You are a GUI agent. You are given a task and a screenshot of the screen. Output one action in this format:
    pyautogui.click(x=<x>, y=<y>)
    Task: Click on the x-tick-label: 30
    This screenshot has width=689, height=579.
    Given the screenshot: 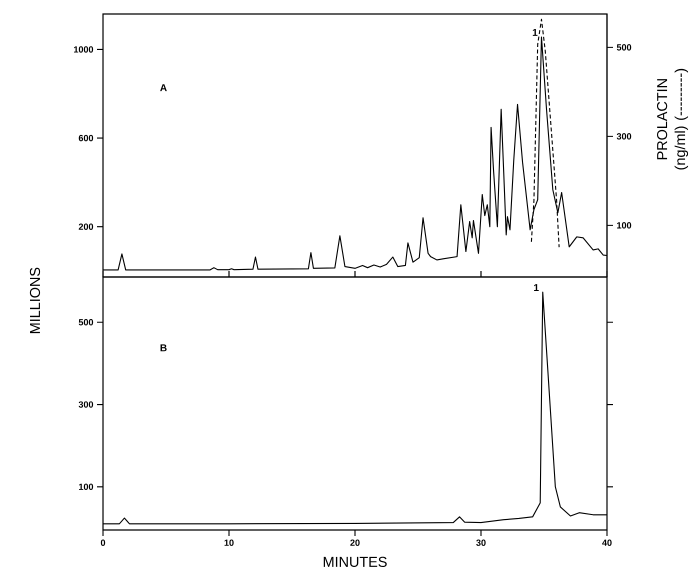 What is the action you would take?
    pyautogui.click(x=481, y=543)
    